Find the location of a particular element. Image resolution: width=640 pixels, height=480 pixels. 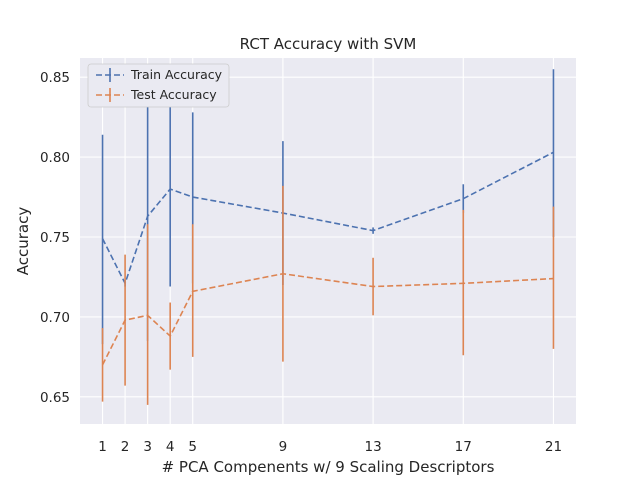

legend-label: Train Accuracy is located at coordinates (176, 74).